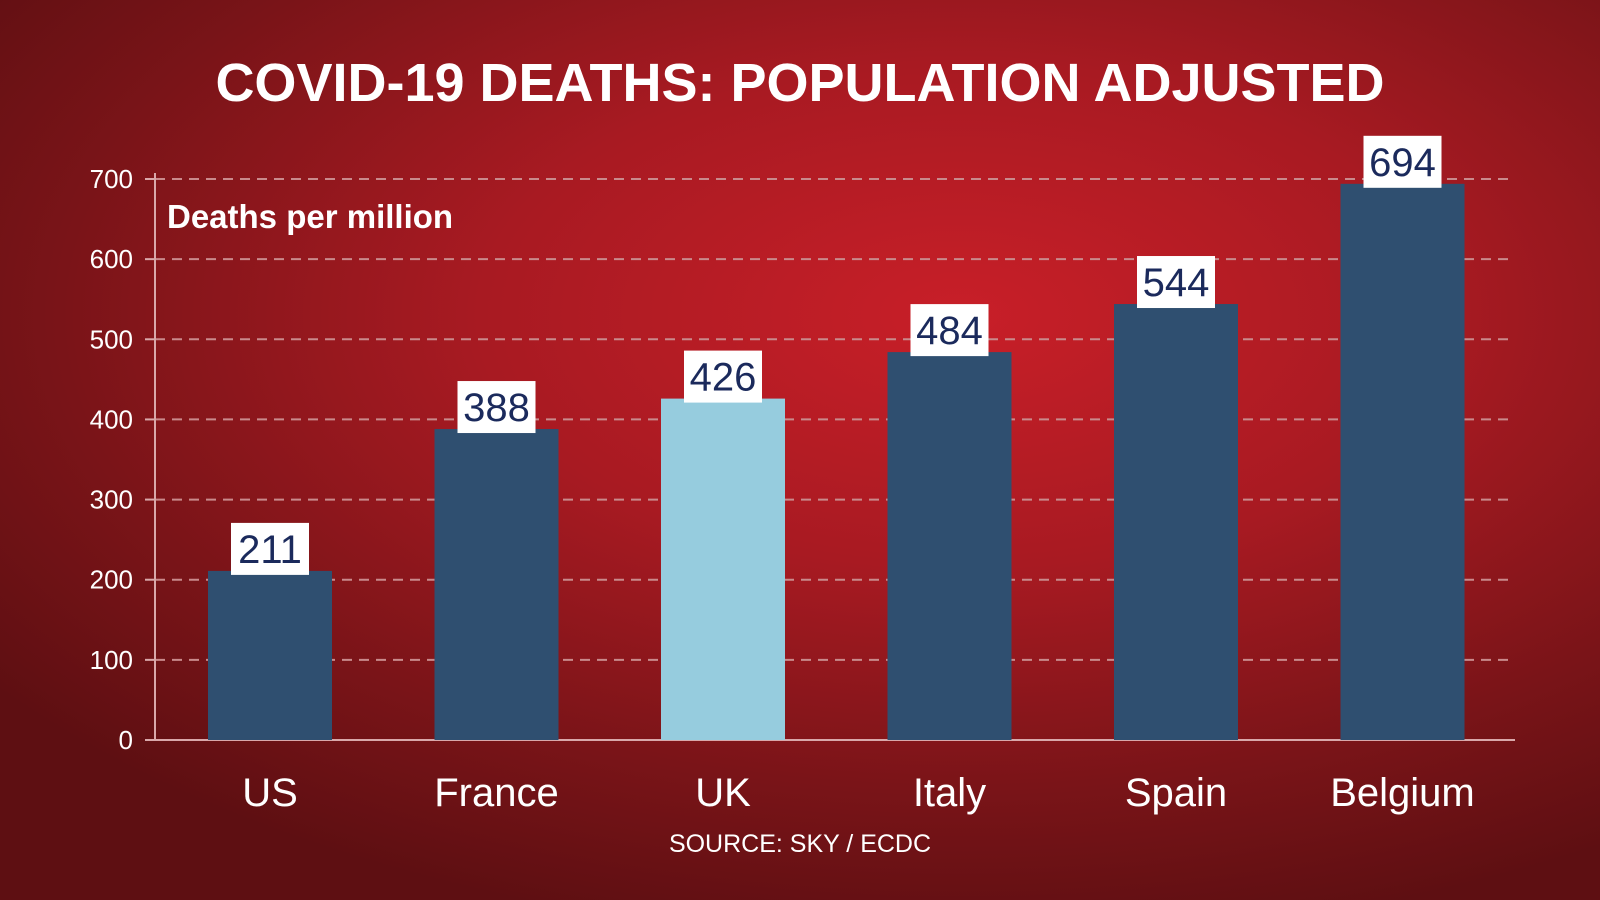  I want to click on value-label: 544, so click(1176, 283).